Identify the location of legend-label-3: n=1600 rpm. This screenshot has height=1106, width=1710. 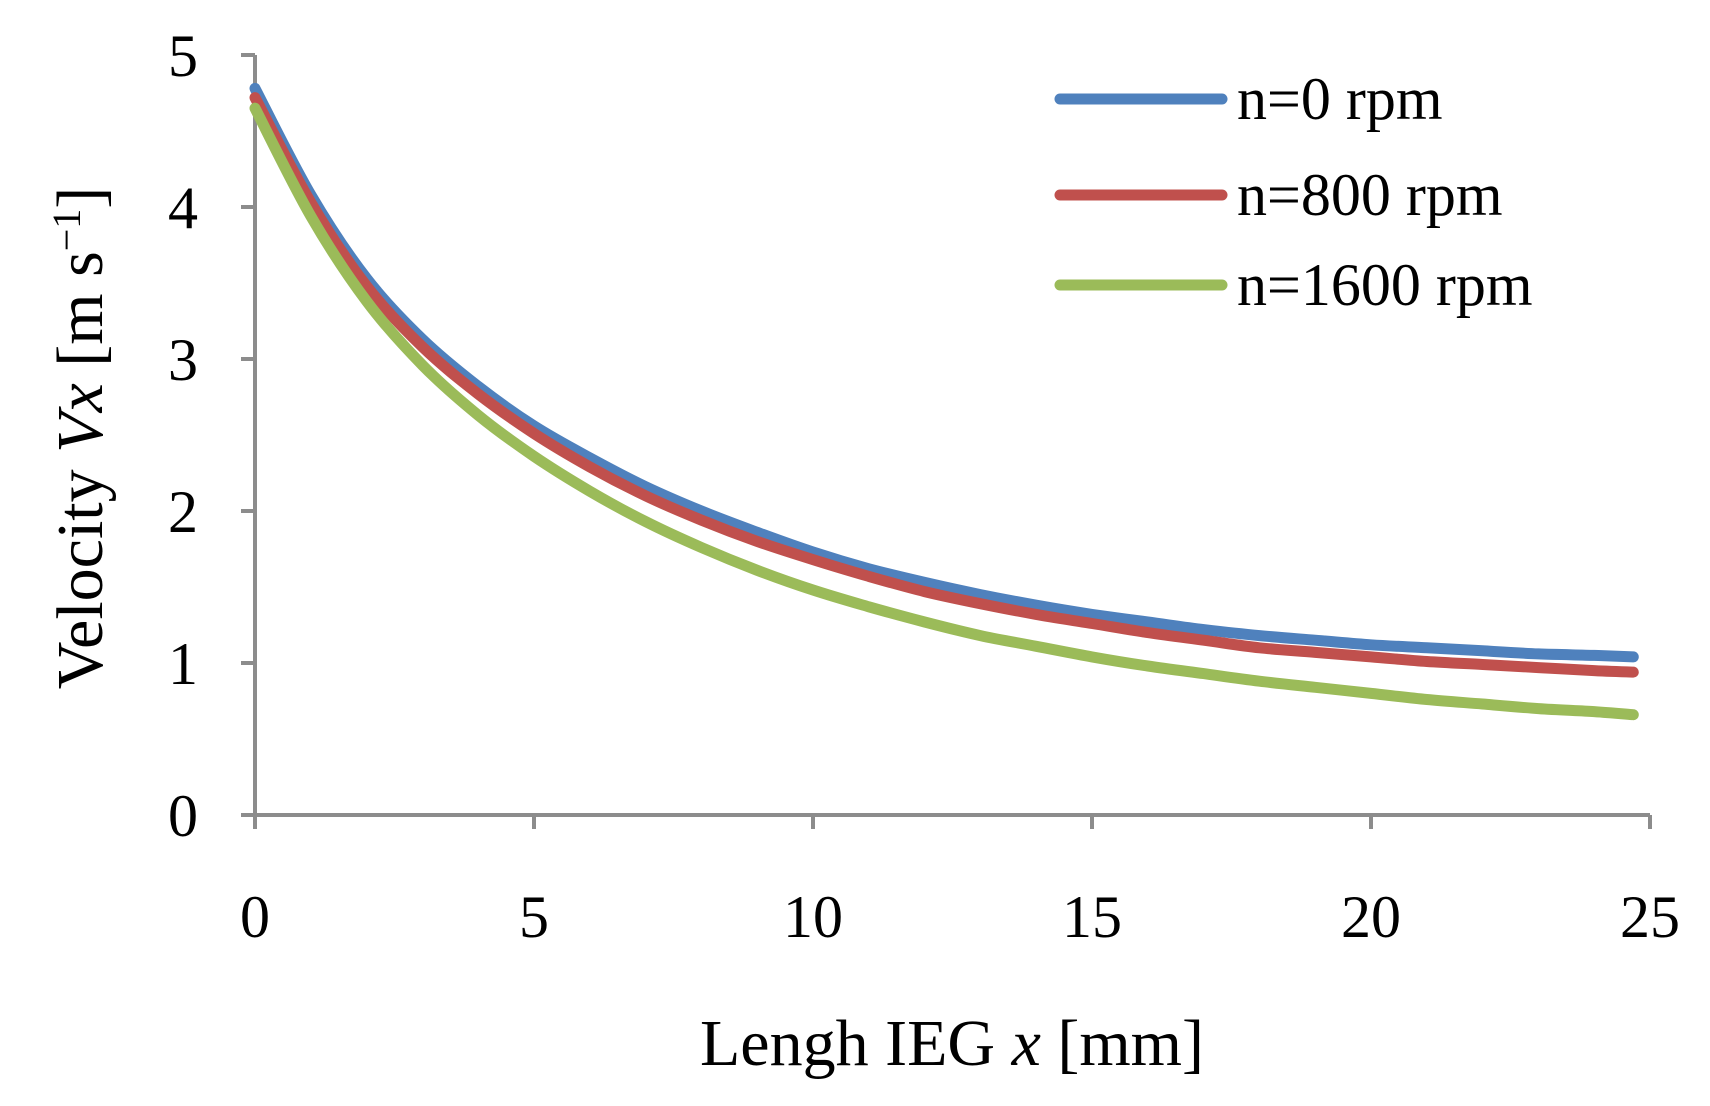
(1385, 285).